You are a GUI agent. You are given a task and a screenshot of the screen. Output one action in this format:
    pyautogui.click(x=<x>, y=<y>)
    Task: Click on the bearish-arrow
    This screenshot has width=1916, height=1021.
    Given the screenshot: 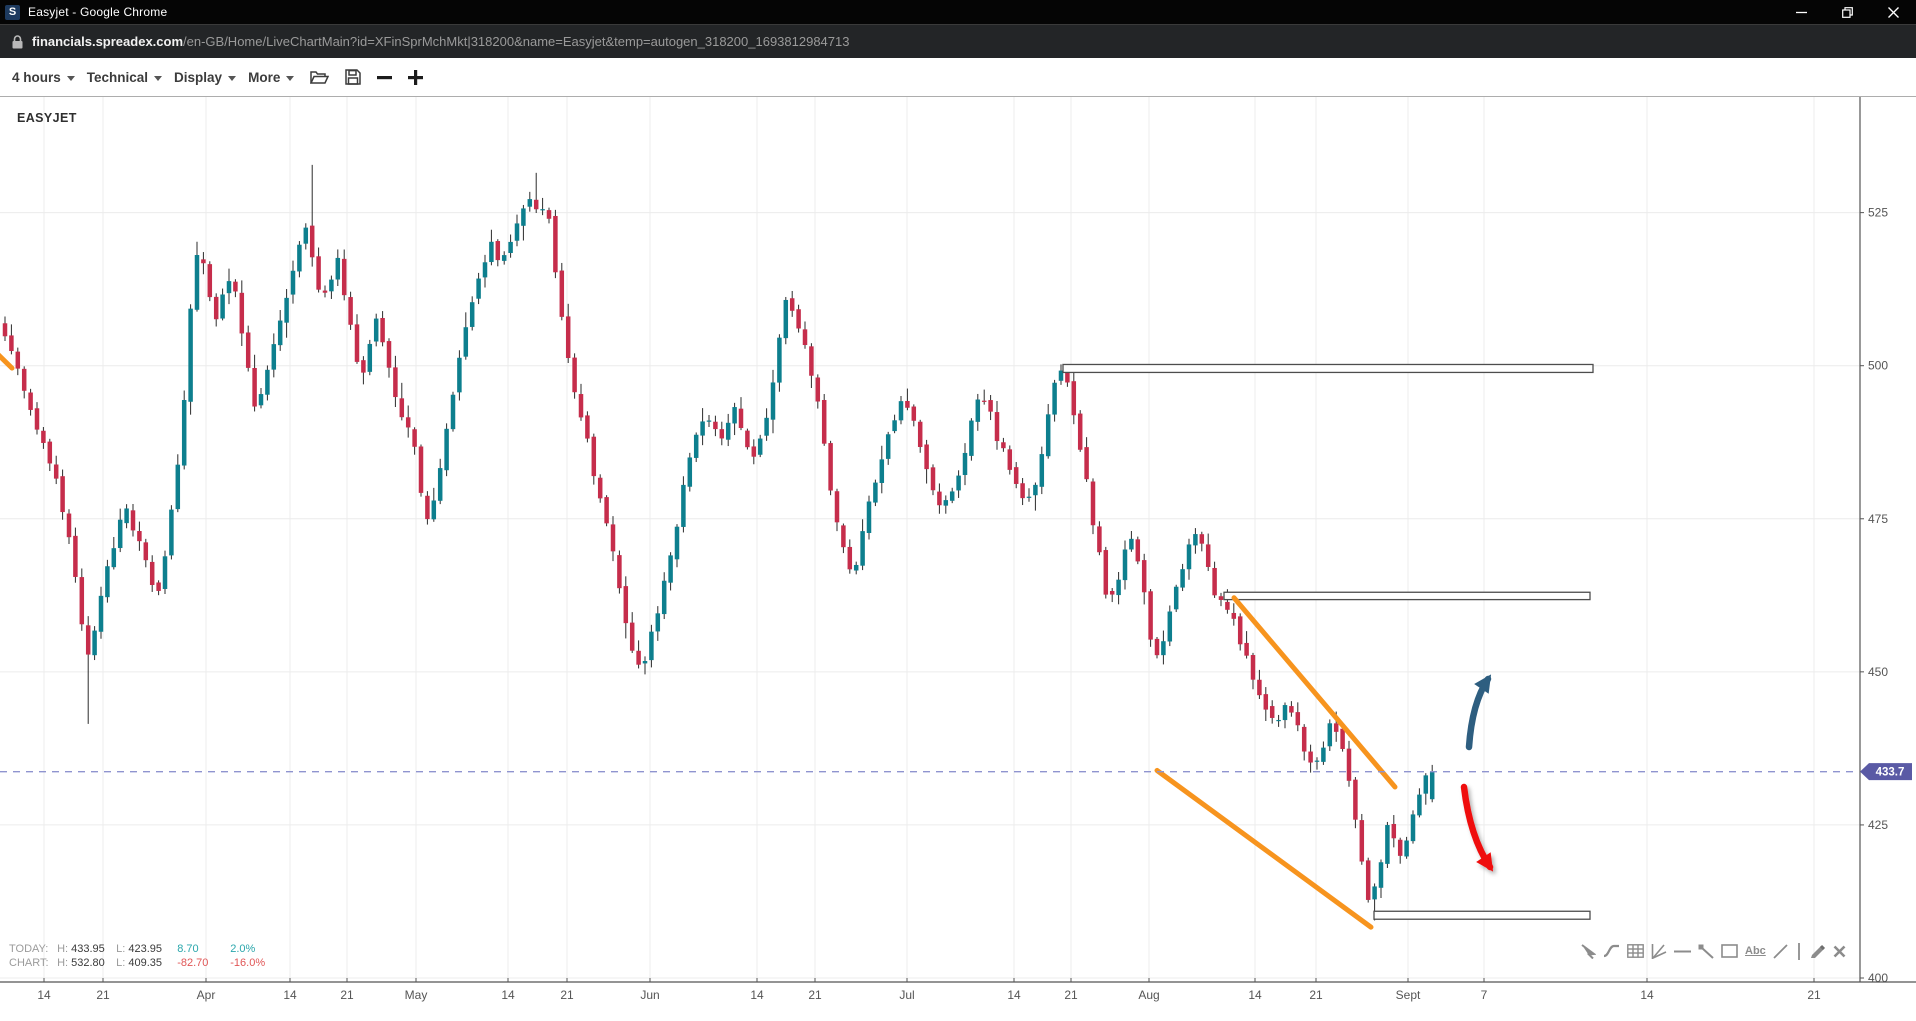 What is the action you would take?
    pyautogui.click(x=1477, y=827)
    